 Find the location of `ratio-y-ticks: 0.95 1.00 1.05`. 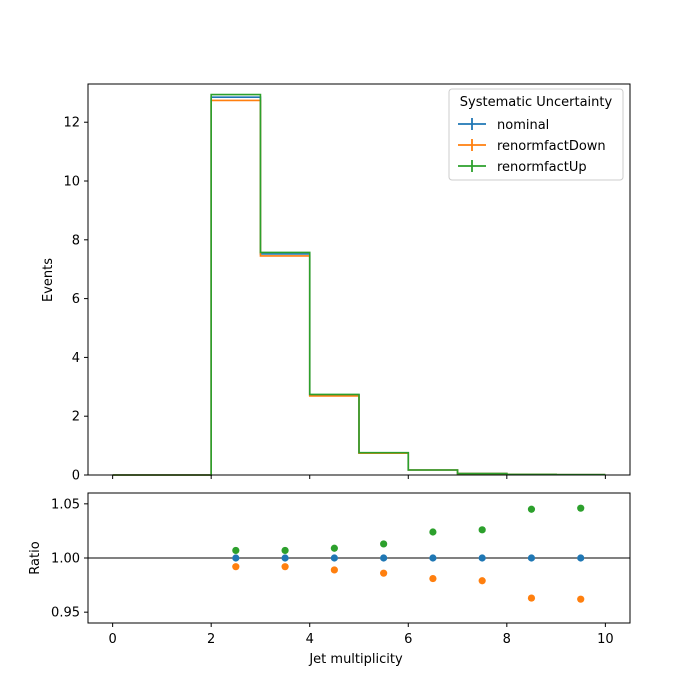

ratio-y-ticks: 0.95 1.00 1.05 is located at coordinates (69, 559).